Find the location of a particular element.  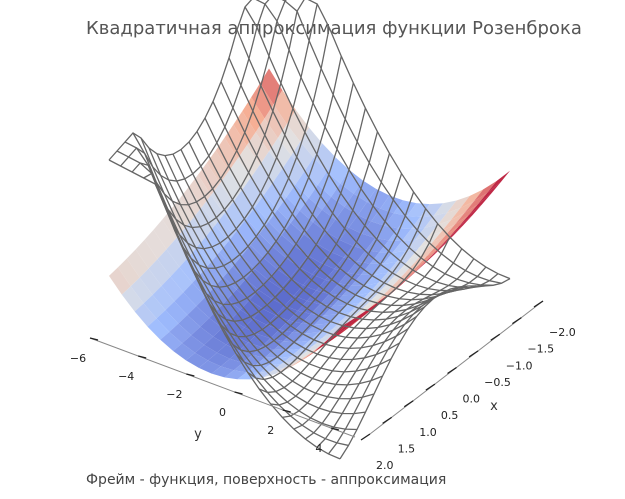

x-tick-label: −0.5 is located at coordinates (497, 382).